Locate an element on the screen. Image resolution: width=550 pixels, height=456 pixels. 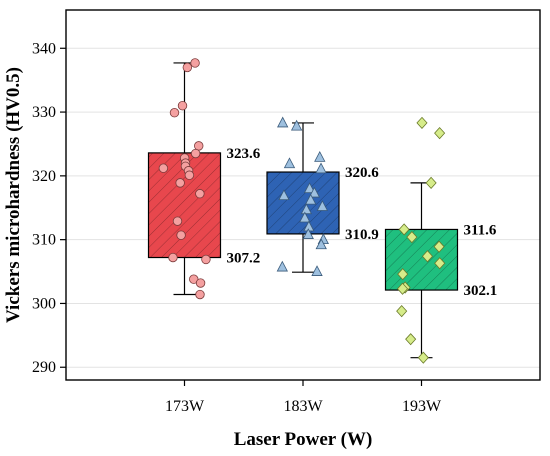
y-tick-label: 340 is located at coordinates (44, 48).